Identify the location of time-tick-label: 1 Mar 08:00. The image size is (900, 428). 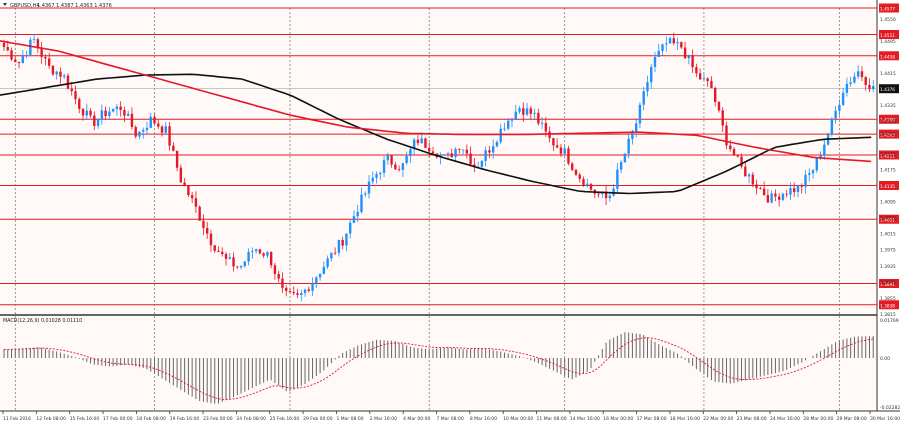
(349, 419).